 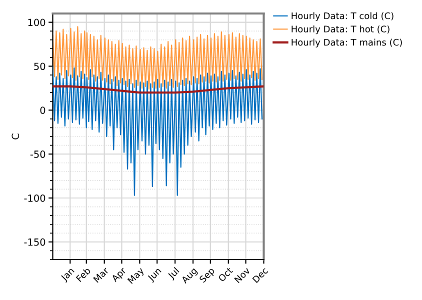 I want to click on y-tick-label: -100, so click(x=35, y=198).